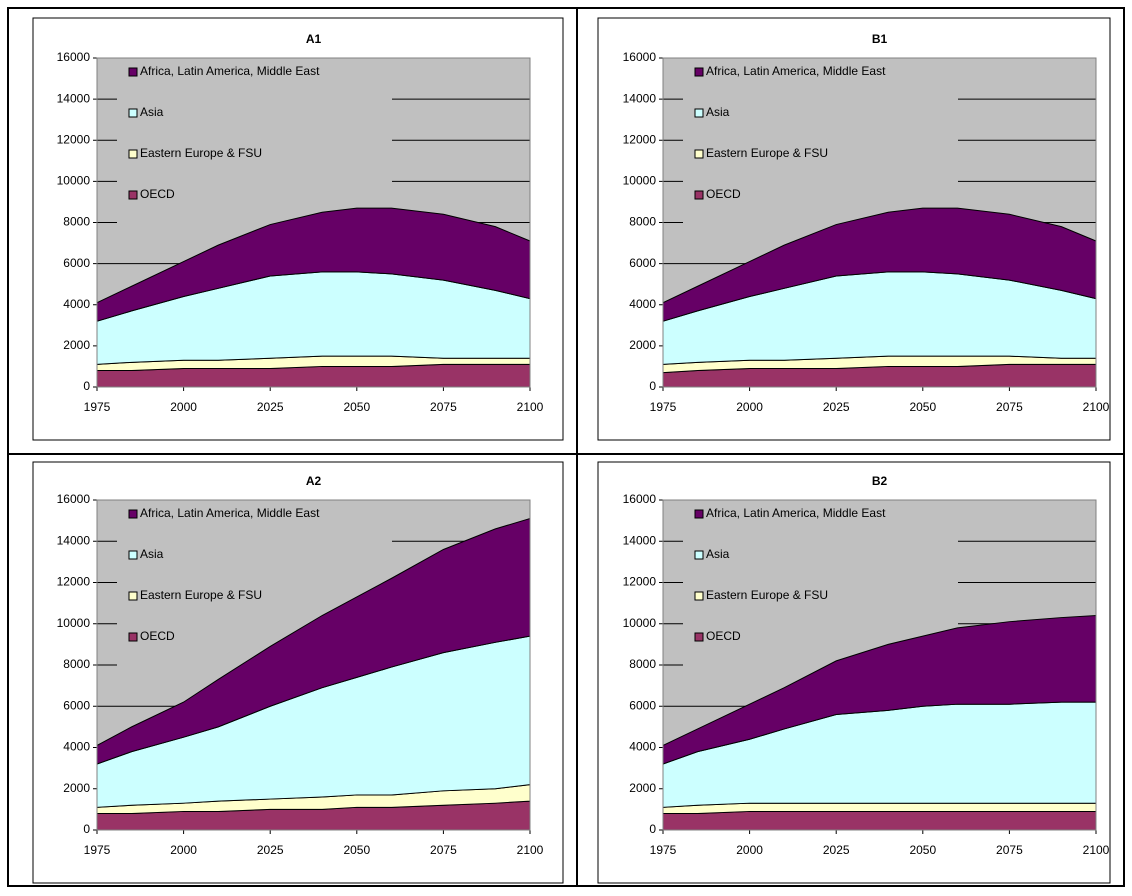 This screenshot has width=1132, height=896. Describe the element at coordinates (880, 481) in the screenshot. I see `chart-title: B2` at that location.